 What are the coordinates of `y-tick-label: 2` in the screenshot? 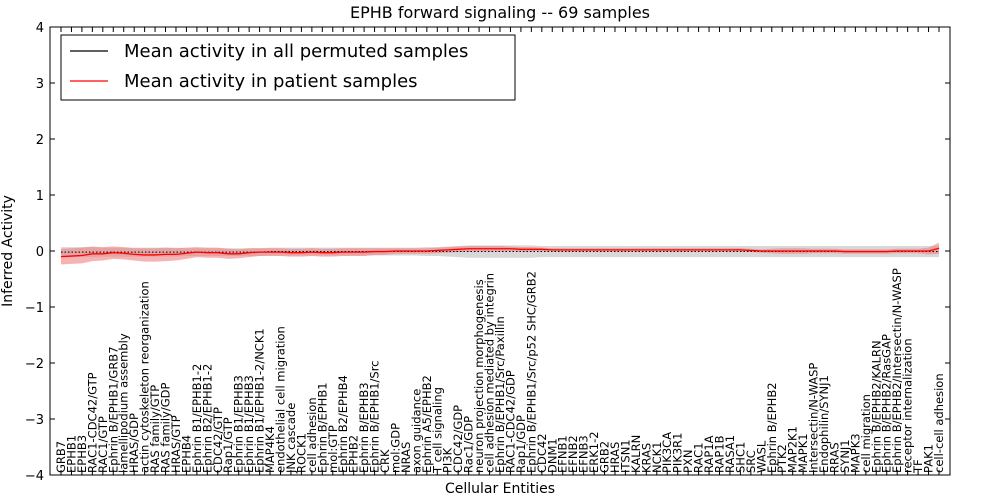 It's located at (40, 140).